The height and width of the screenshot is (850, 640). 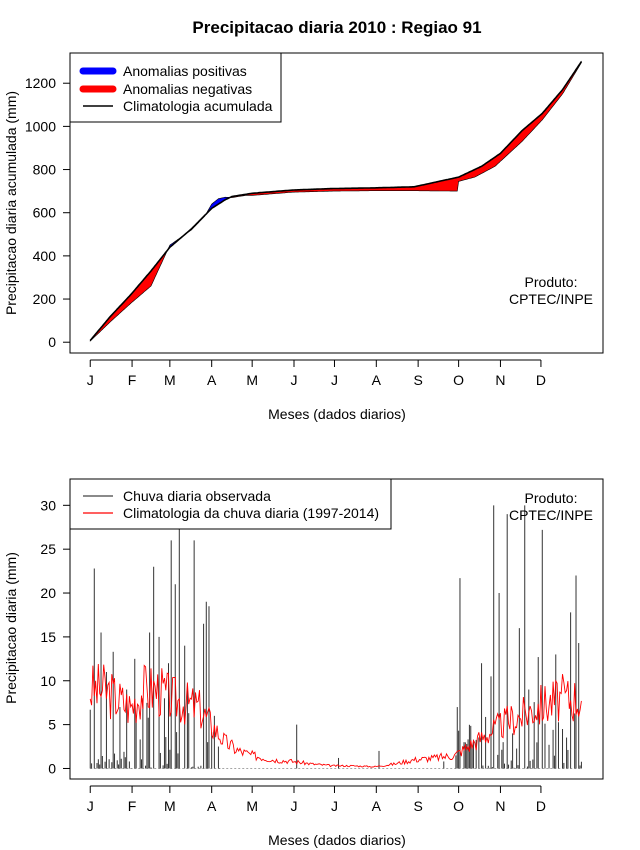 What do you see at coordinates (48, 637) in the screenshot?
I see `y-tick-label: 15` at bounding box center [48, 637].